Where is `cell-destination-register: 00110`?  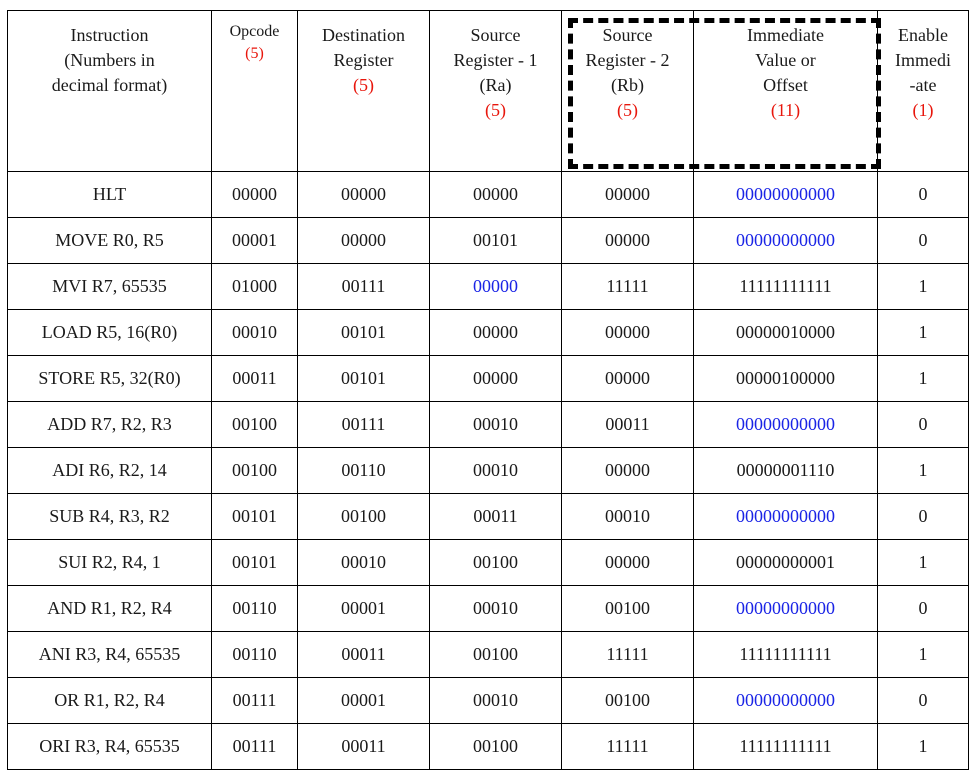 cell-destination-register: 00110 is located at coordinates (363, 470).